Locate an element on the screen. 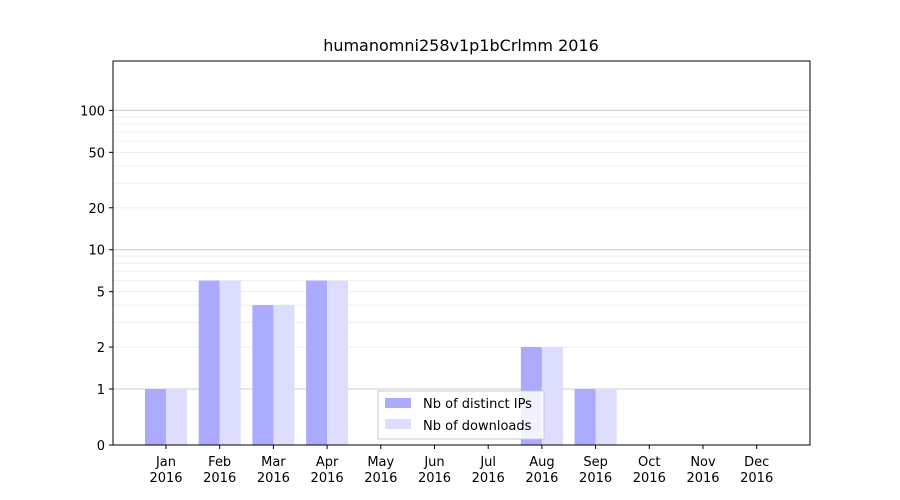 This screenshot has width=900, height=500. y-tick-label: 20 is located at coordinates (96, 209).